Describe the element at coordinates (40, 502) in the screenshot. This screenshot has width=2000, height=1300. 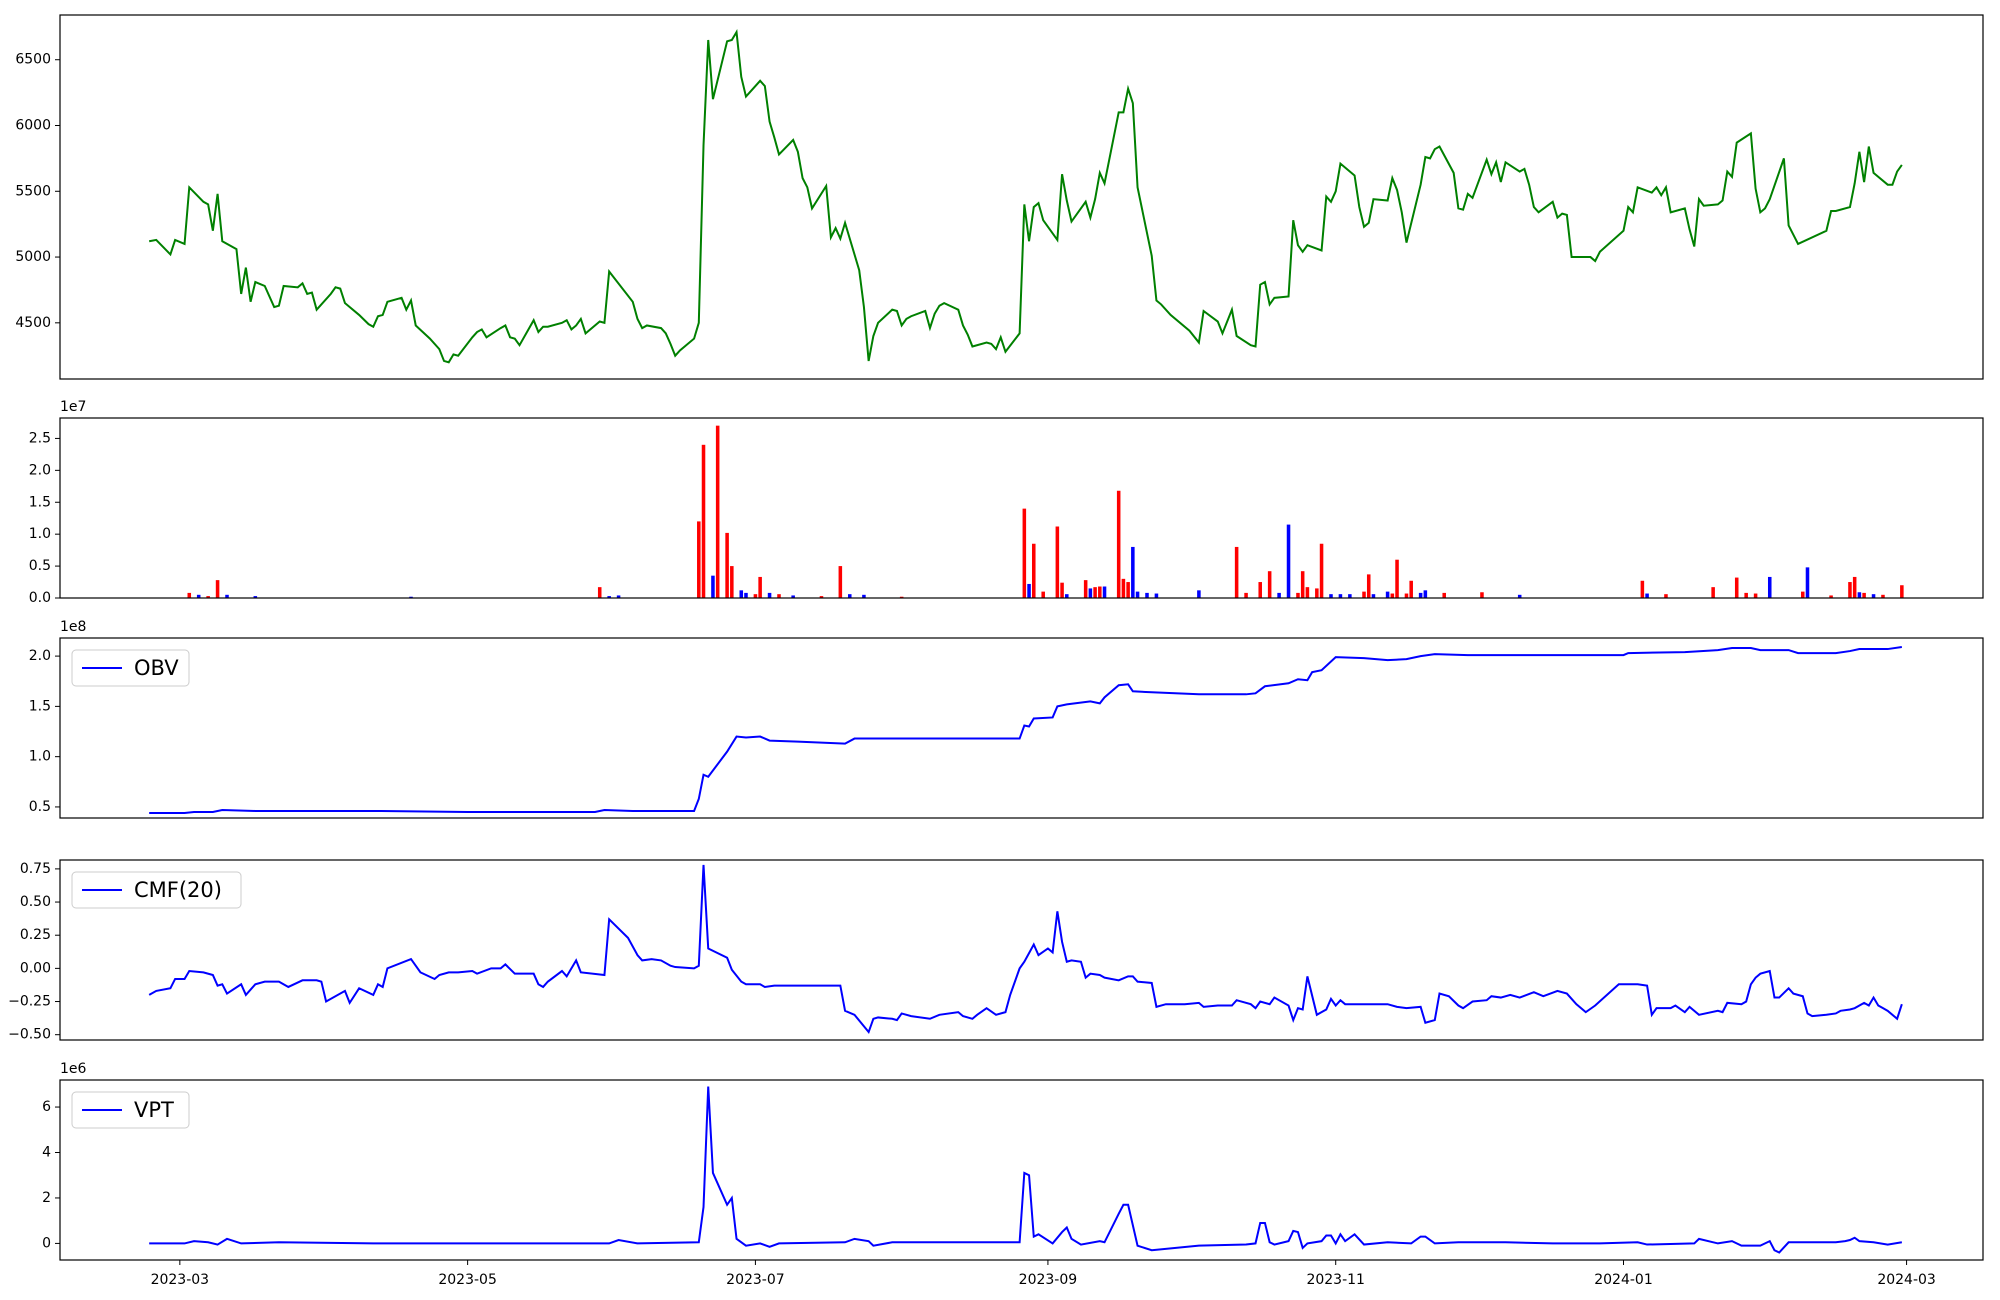
I see `y-tick-label: 1.5` at that location.